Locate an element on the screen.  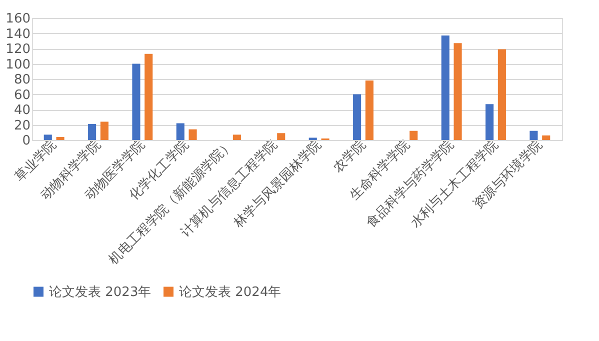
y-tick-label: 40 is located at coordinates (22, 110).